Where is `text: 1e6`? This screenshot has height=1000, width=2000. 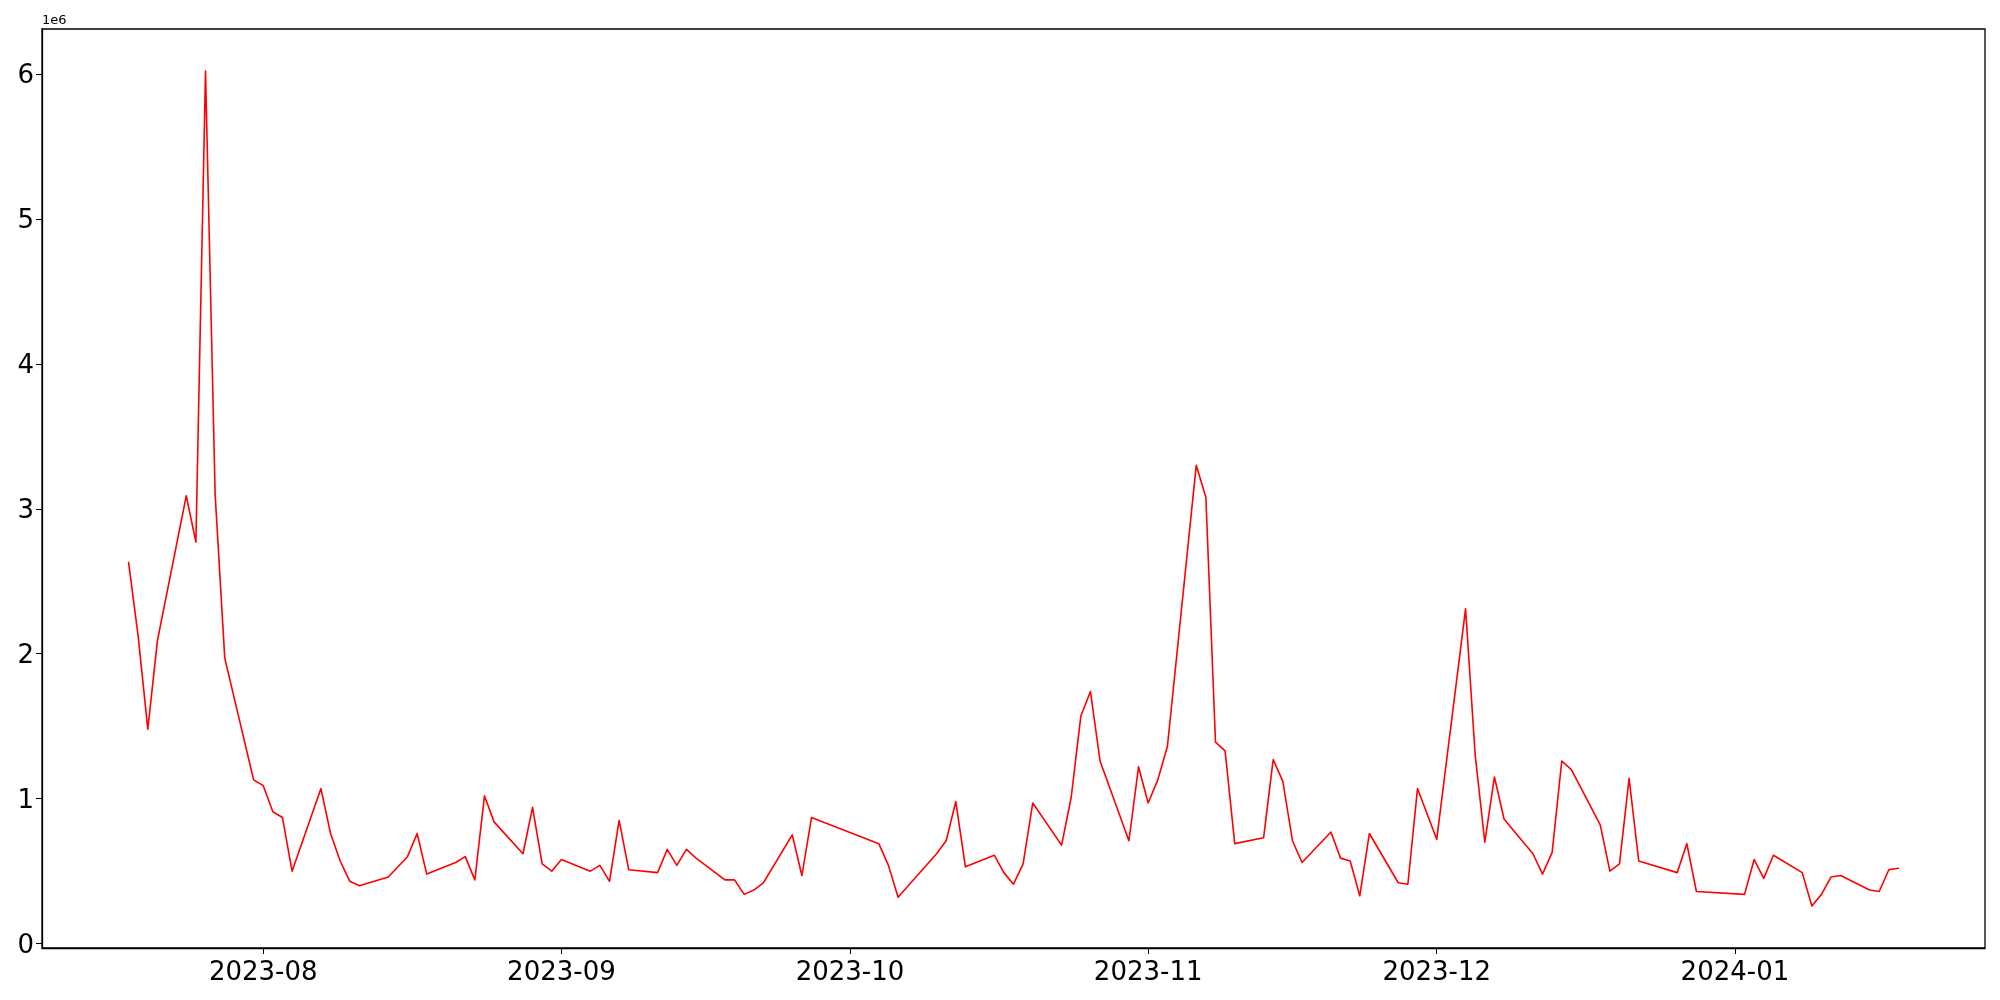
text: 1e6 is located at coordinates (54, 19).